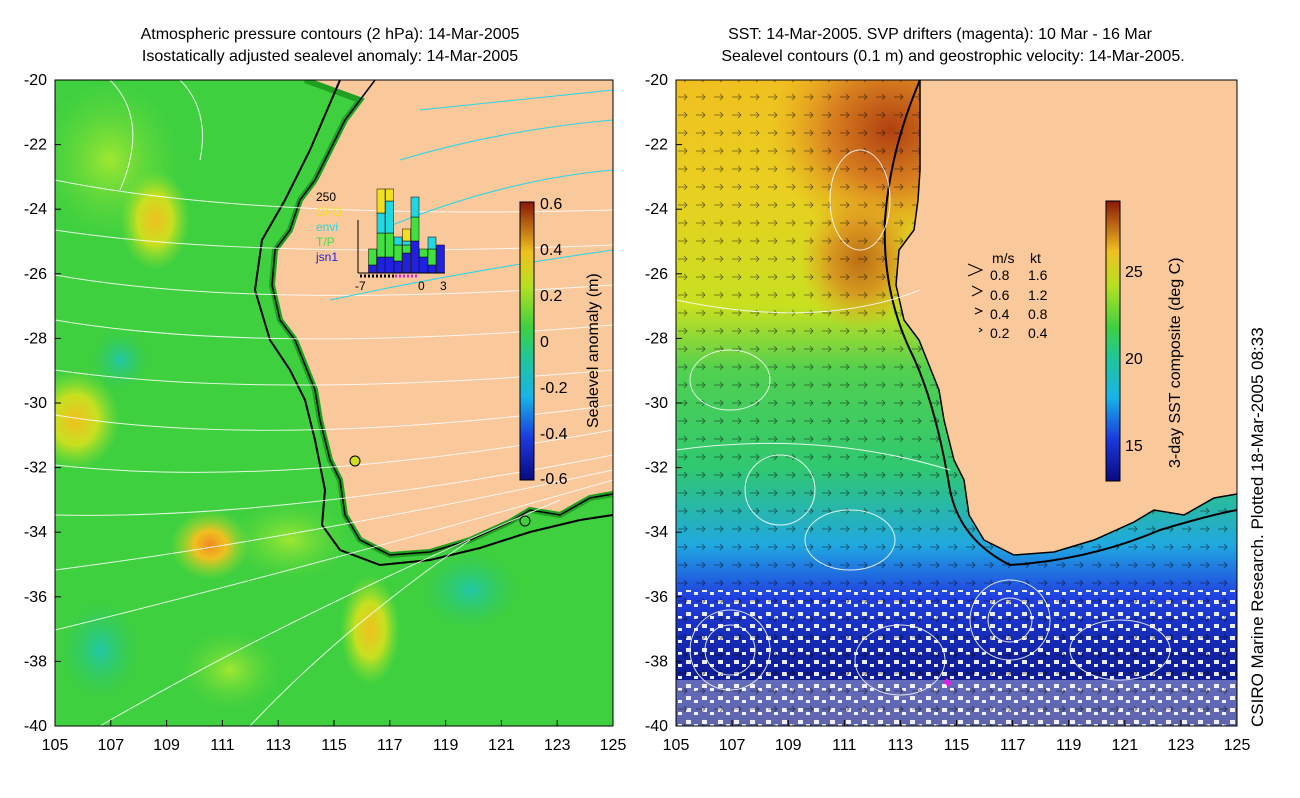 This screenshot has height=798, width=1300. Describe the element at coordinates (901, 743) in the screenshot. I see `right-x-tick-4: 113` at that location.